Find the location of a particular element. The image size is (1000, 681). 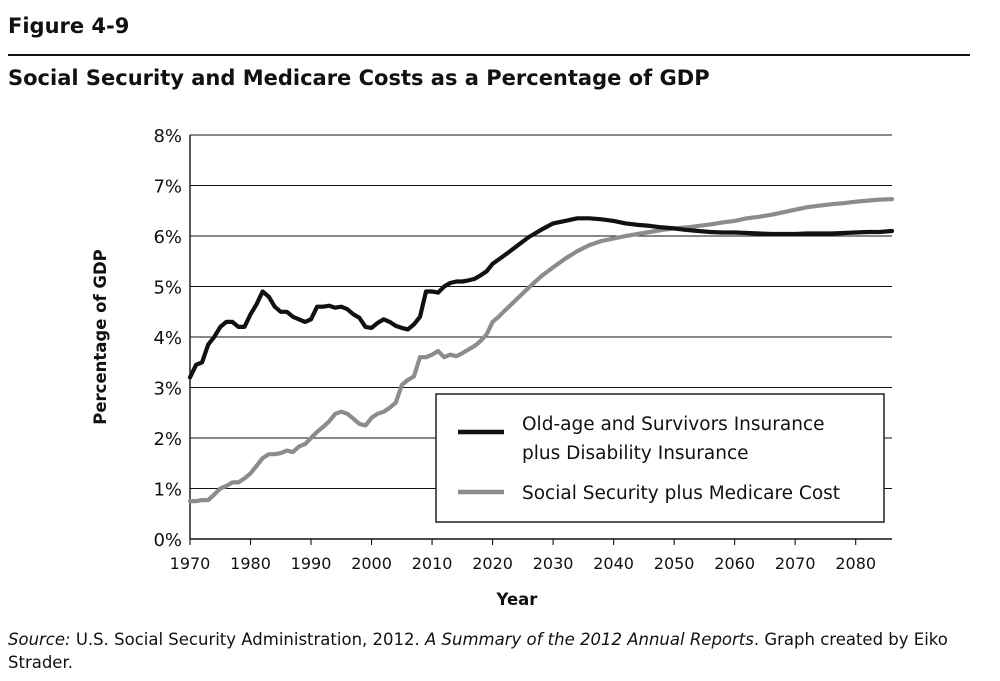

y-tick-label: 1% is located at coordinates (167, 490).